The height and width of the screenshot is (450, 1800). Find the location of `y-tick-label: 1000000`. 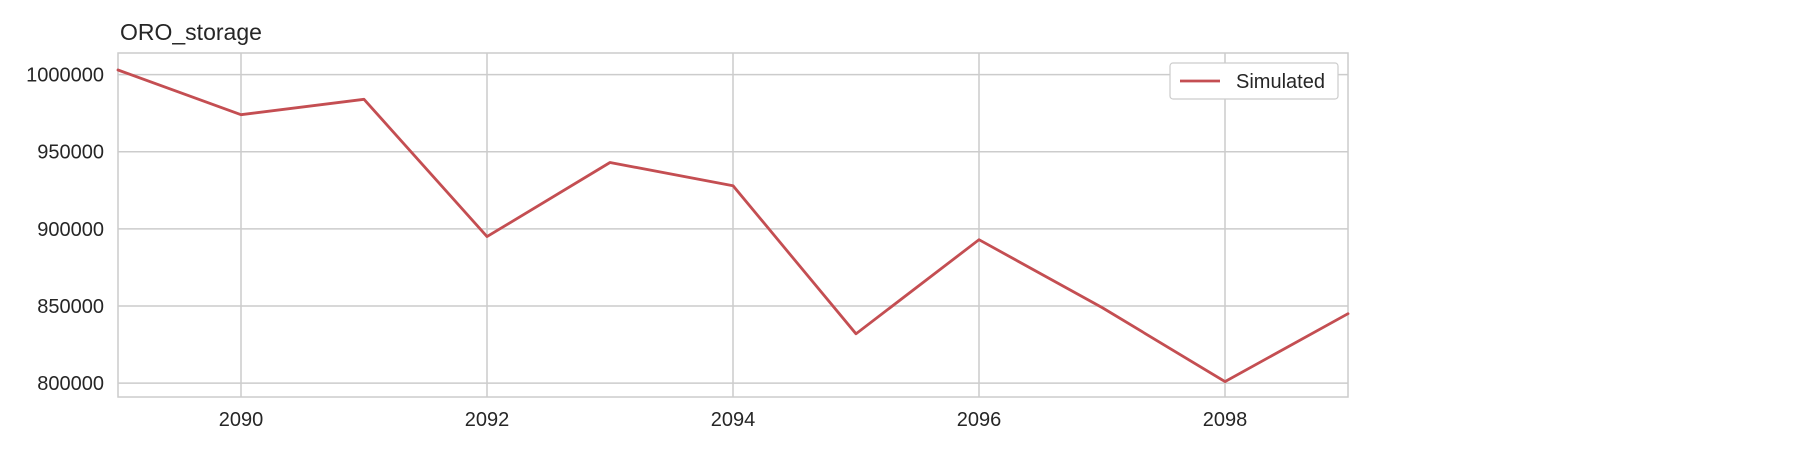

y-tick-label: 1000000 is located at coordinates (65, 76).